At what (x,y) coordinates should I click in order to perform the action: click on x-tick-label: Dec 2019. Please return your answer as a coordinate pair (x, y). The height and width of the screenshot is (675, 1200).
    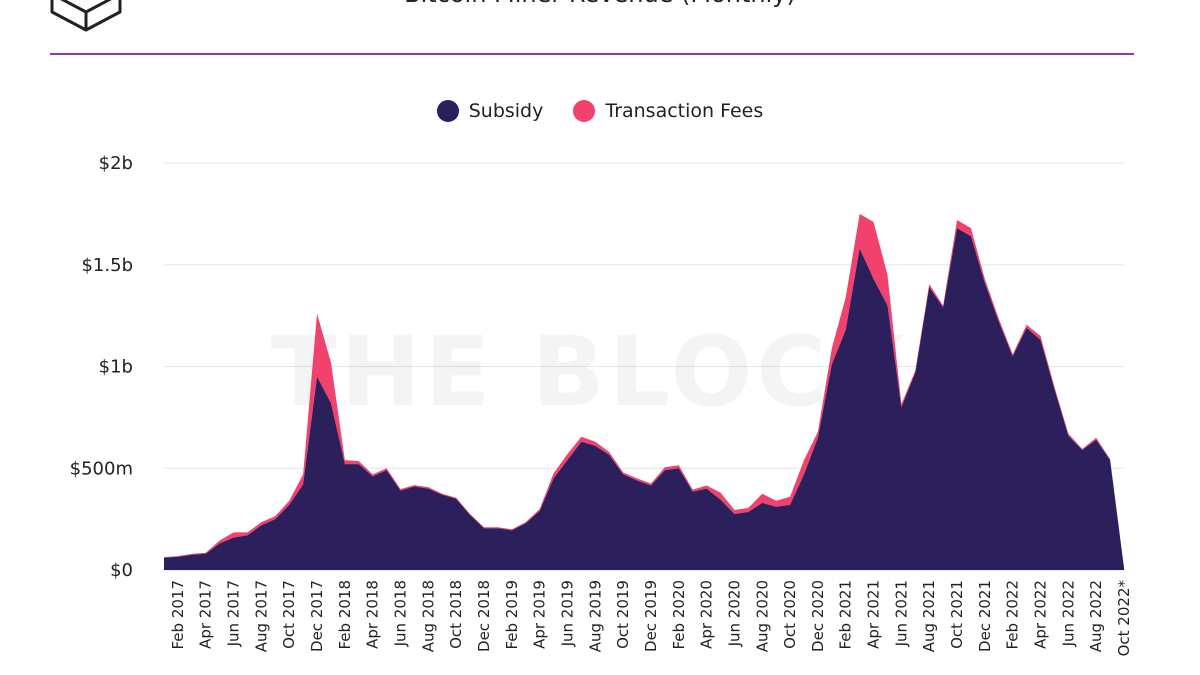
    Looking at the image, I should click on (651, 616).